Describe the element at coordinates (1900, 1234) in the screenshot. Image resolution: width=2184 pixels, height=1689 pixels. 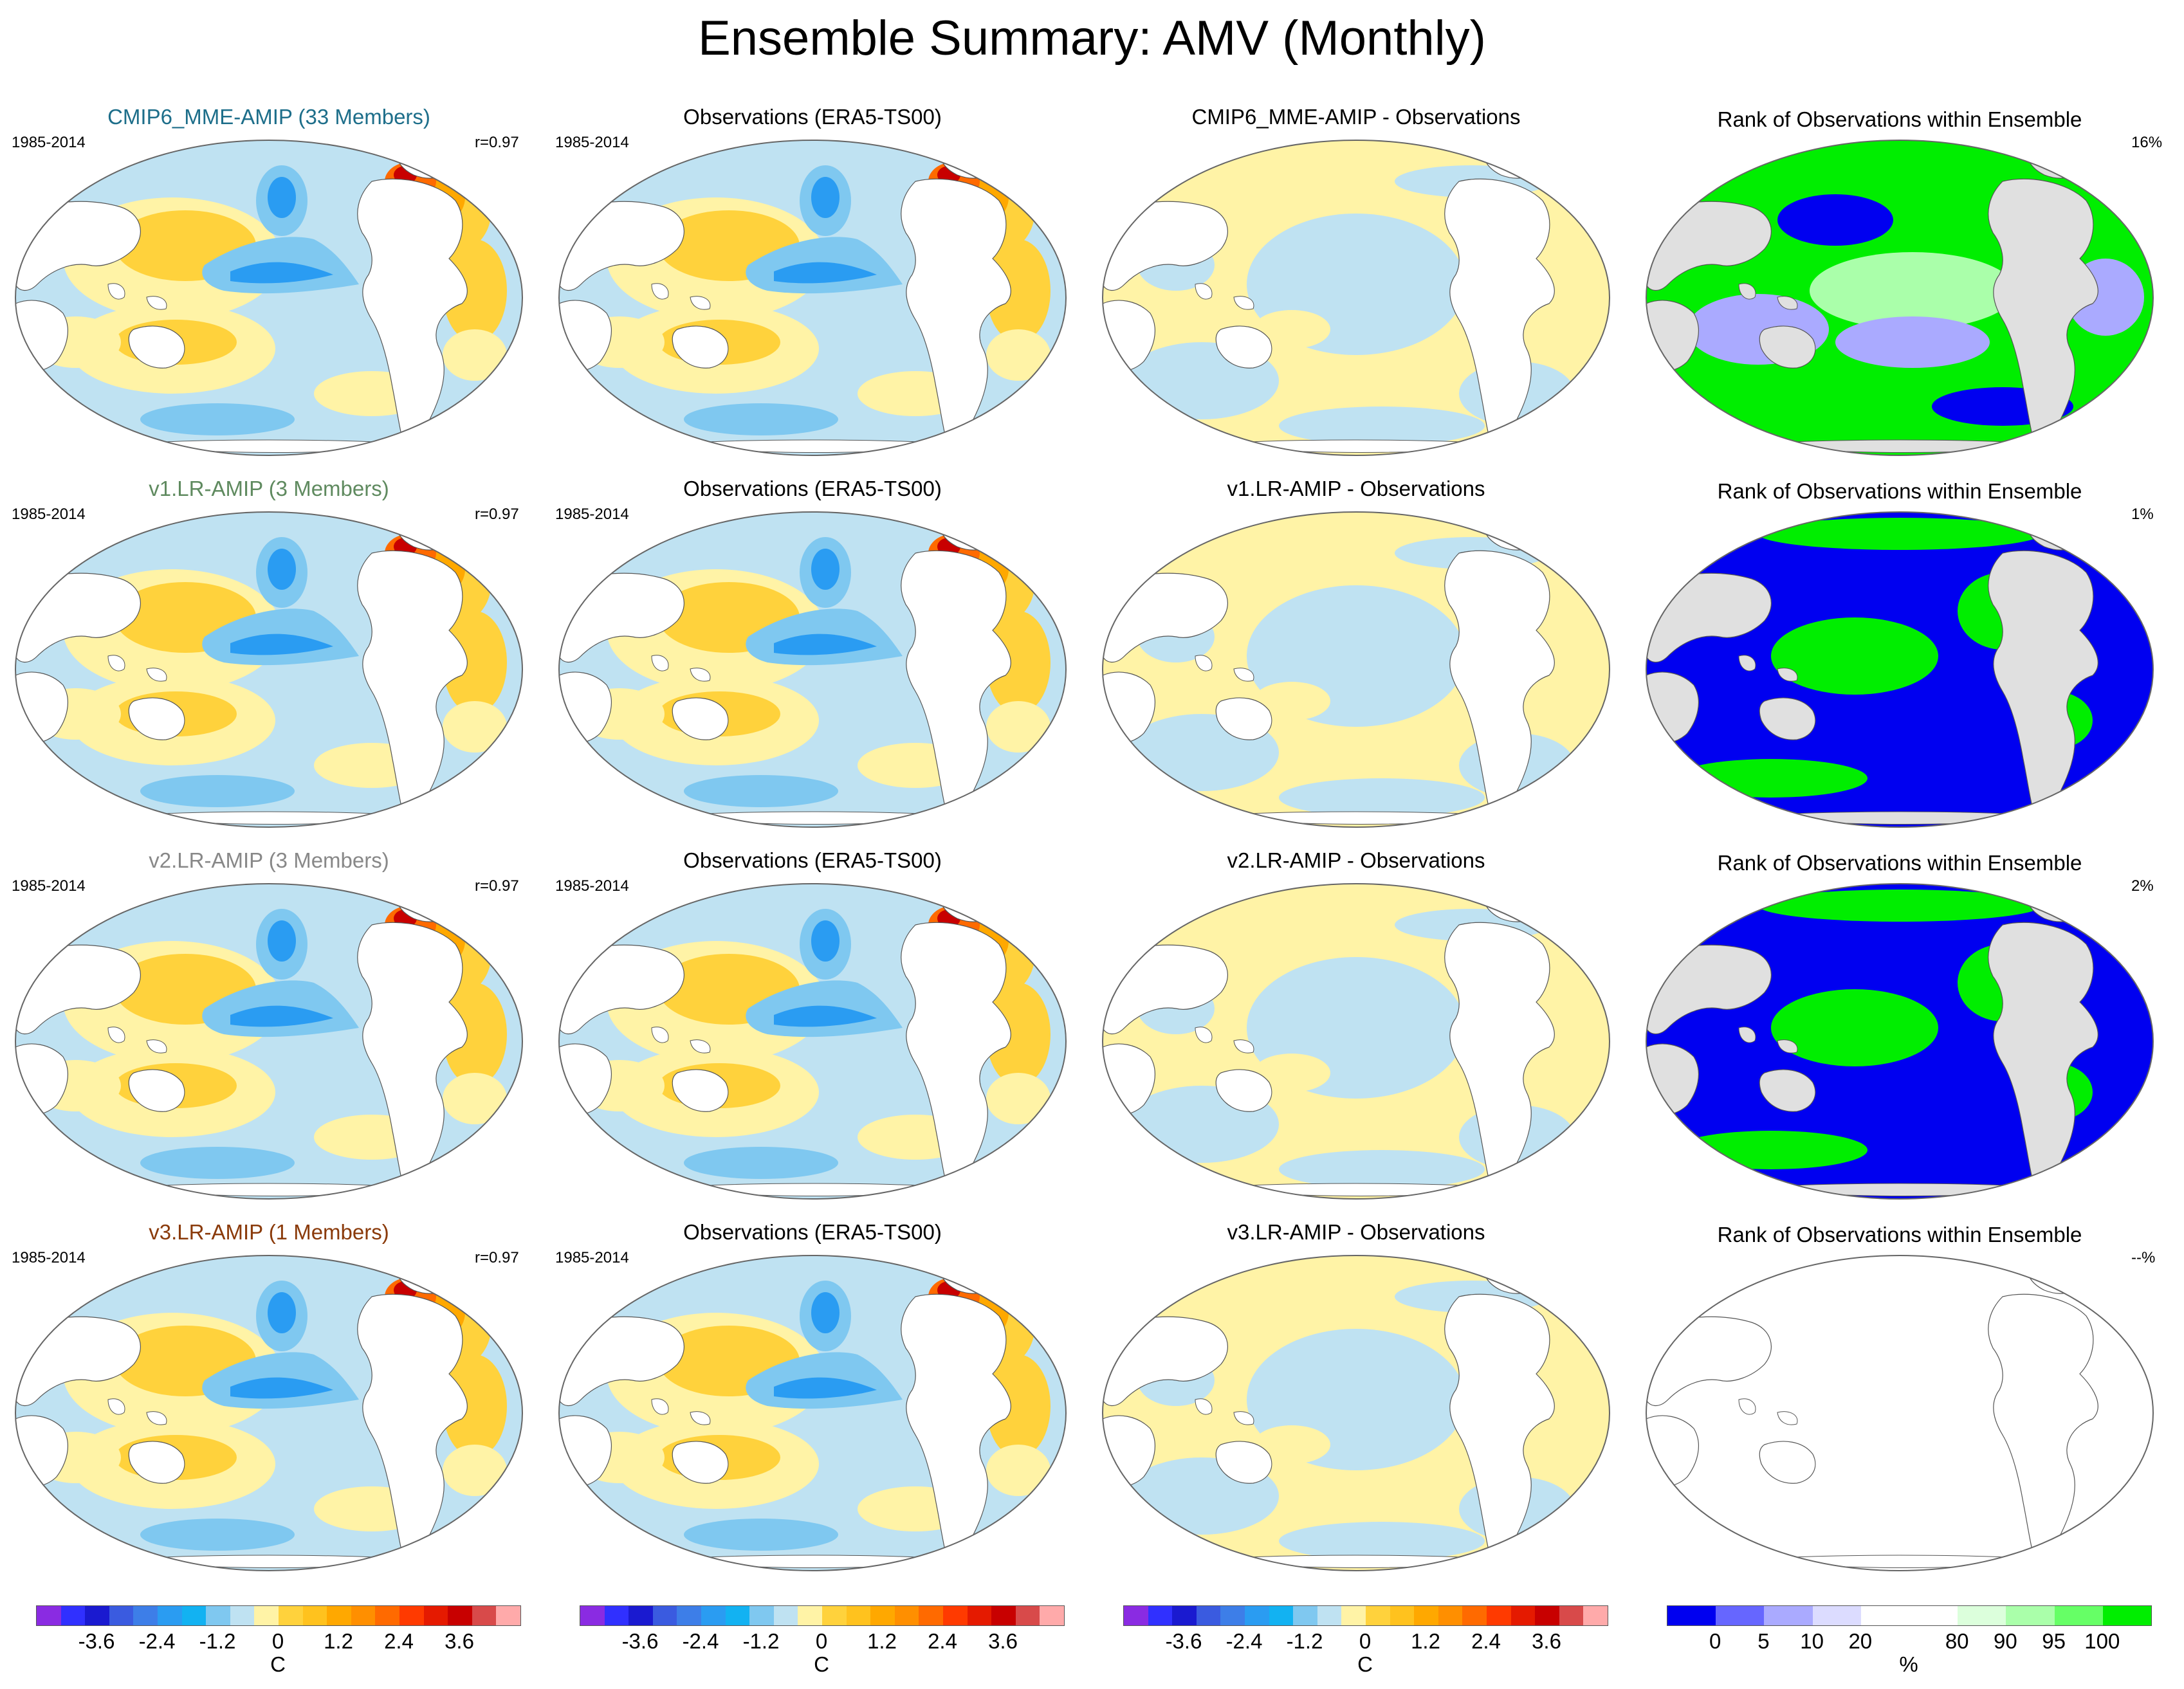
I see `rank-panel-title: Rank of Observations within Ensemble` at that location.